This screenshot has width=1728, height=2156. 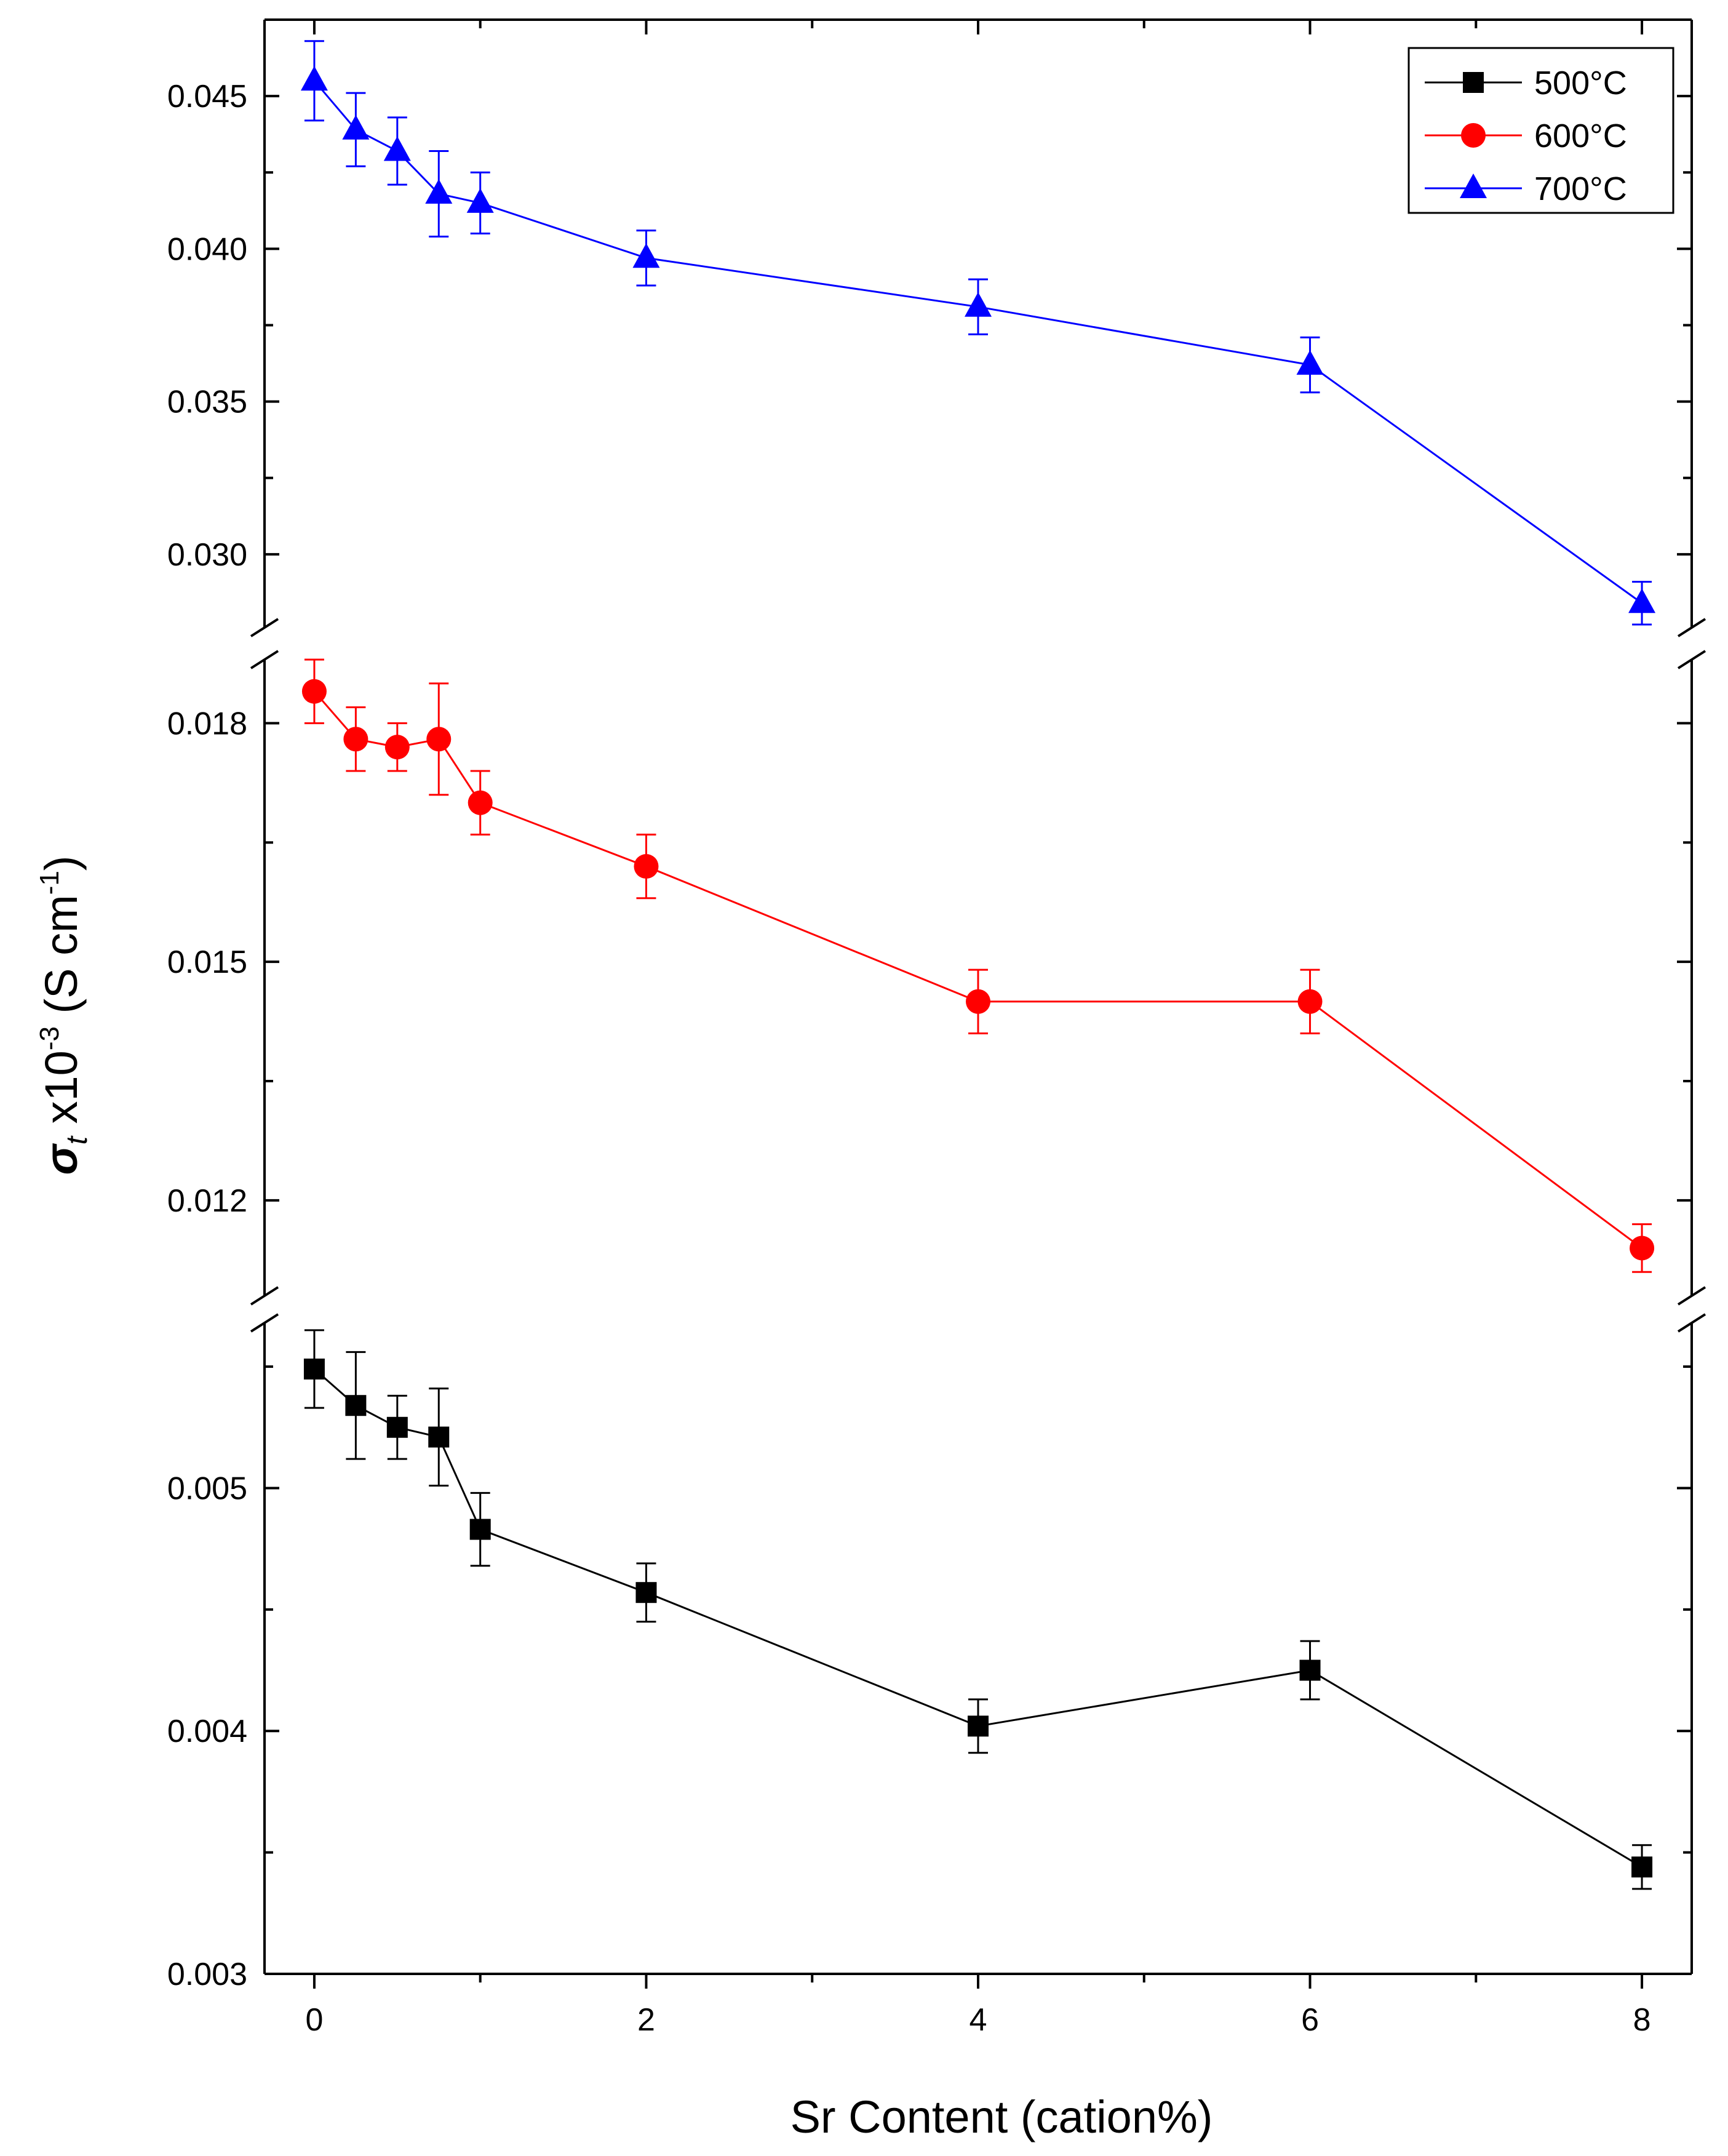 I want to click on x-tick-label: 6, so click(x=1310, y=2020).